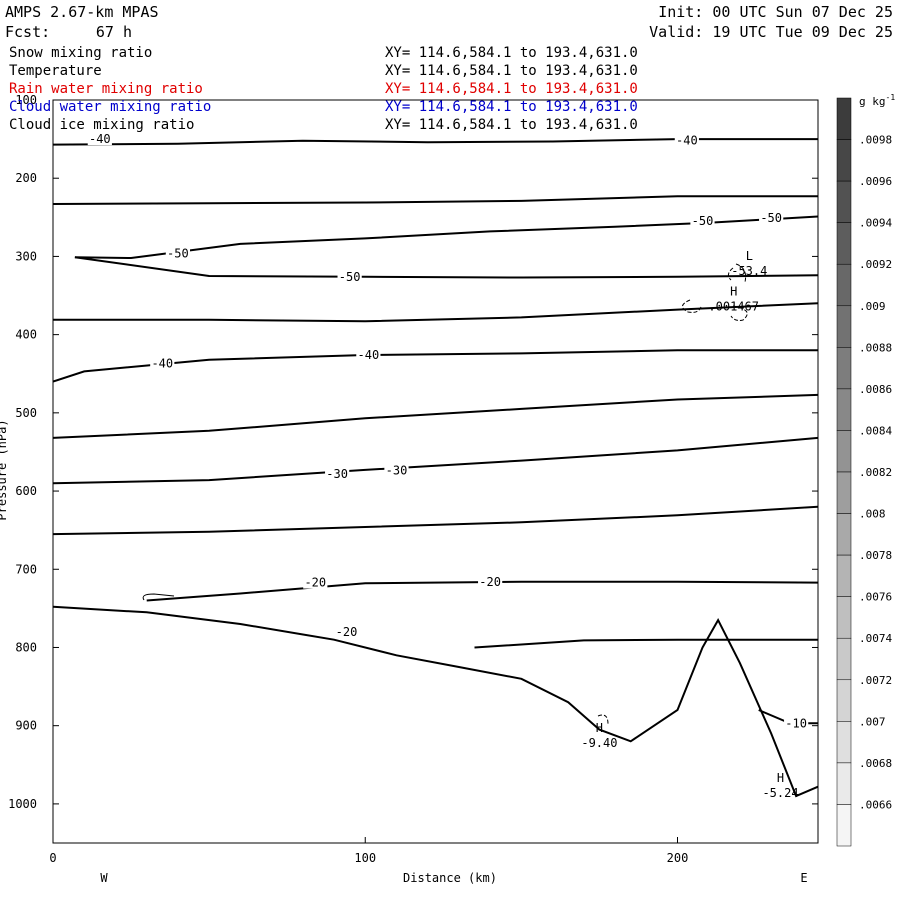 This screenshot has width=900, height=900. I want to click on extremum-value: -53.4, so click(749, 271).